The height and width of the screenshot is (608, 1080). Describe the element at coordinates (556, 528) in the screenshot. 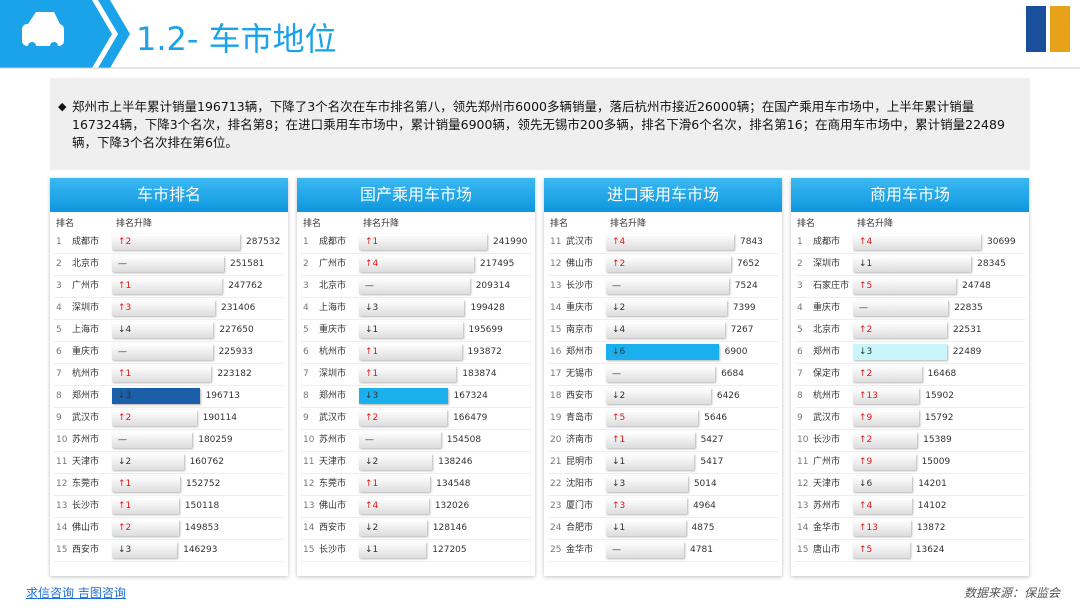

I see `rank: 24` at that location.